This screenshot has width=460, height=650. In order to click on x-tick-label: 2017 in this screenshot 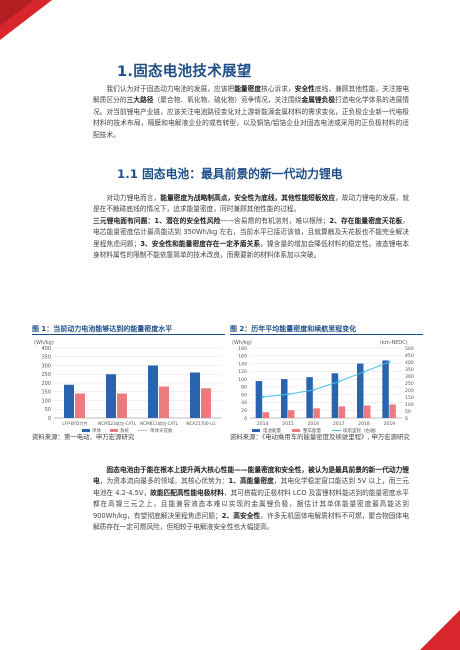, I will do `click(339, 424)`.